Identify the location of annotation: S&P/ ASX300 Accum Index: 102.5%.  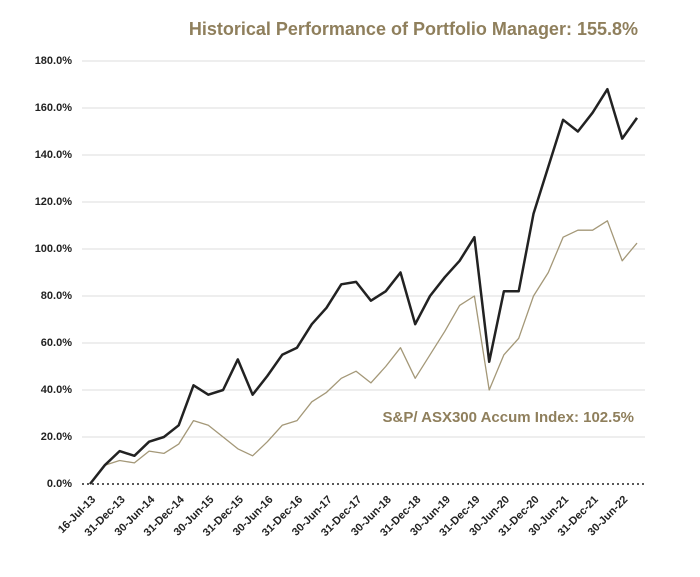
(509, 417).